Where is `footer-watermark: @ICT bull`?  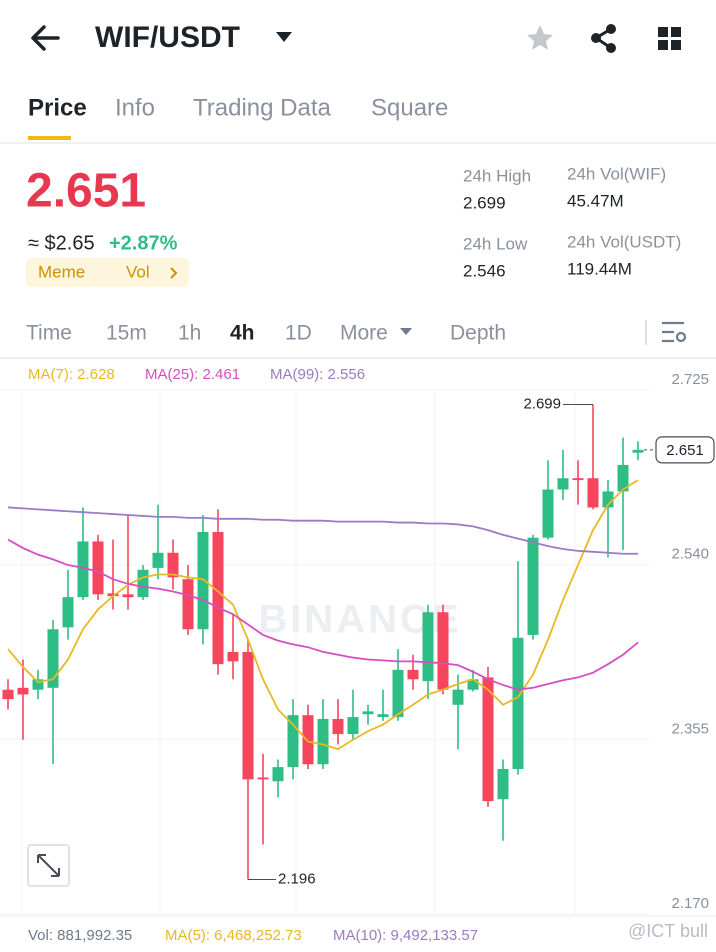
footer-watermark: @ICT bull is located at coordinates (668, 931).